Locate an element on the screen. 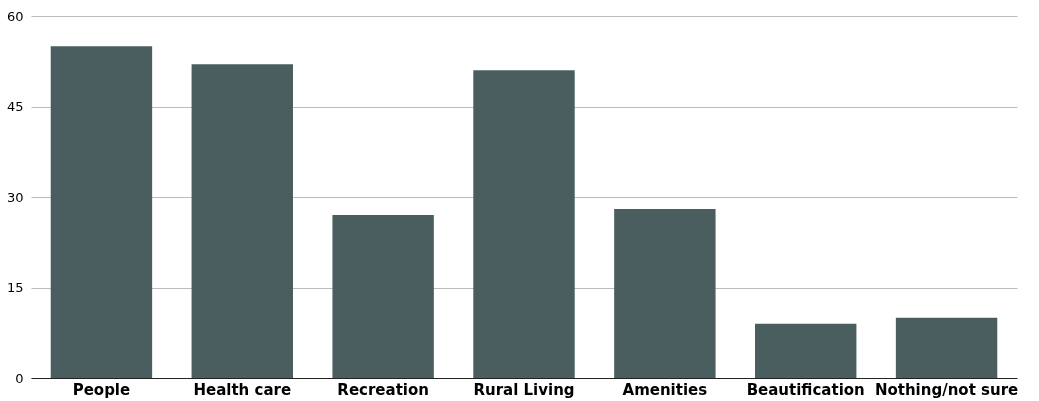  y-tick-label: 60 is located at coordinates (15, 16).